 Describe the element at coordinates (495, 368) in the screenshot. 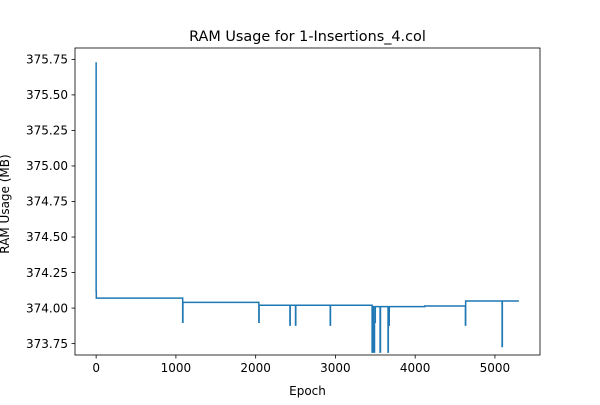

I see `x-tick-label: 5000` at that location.